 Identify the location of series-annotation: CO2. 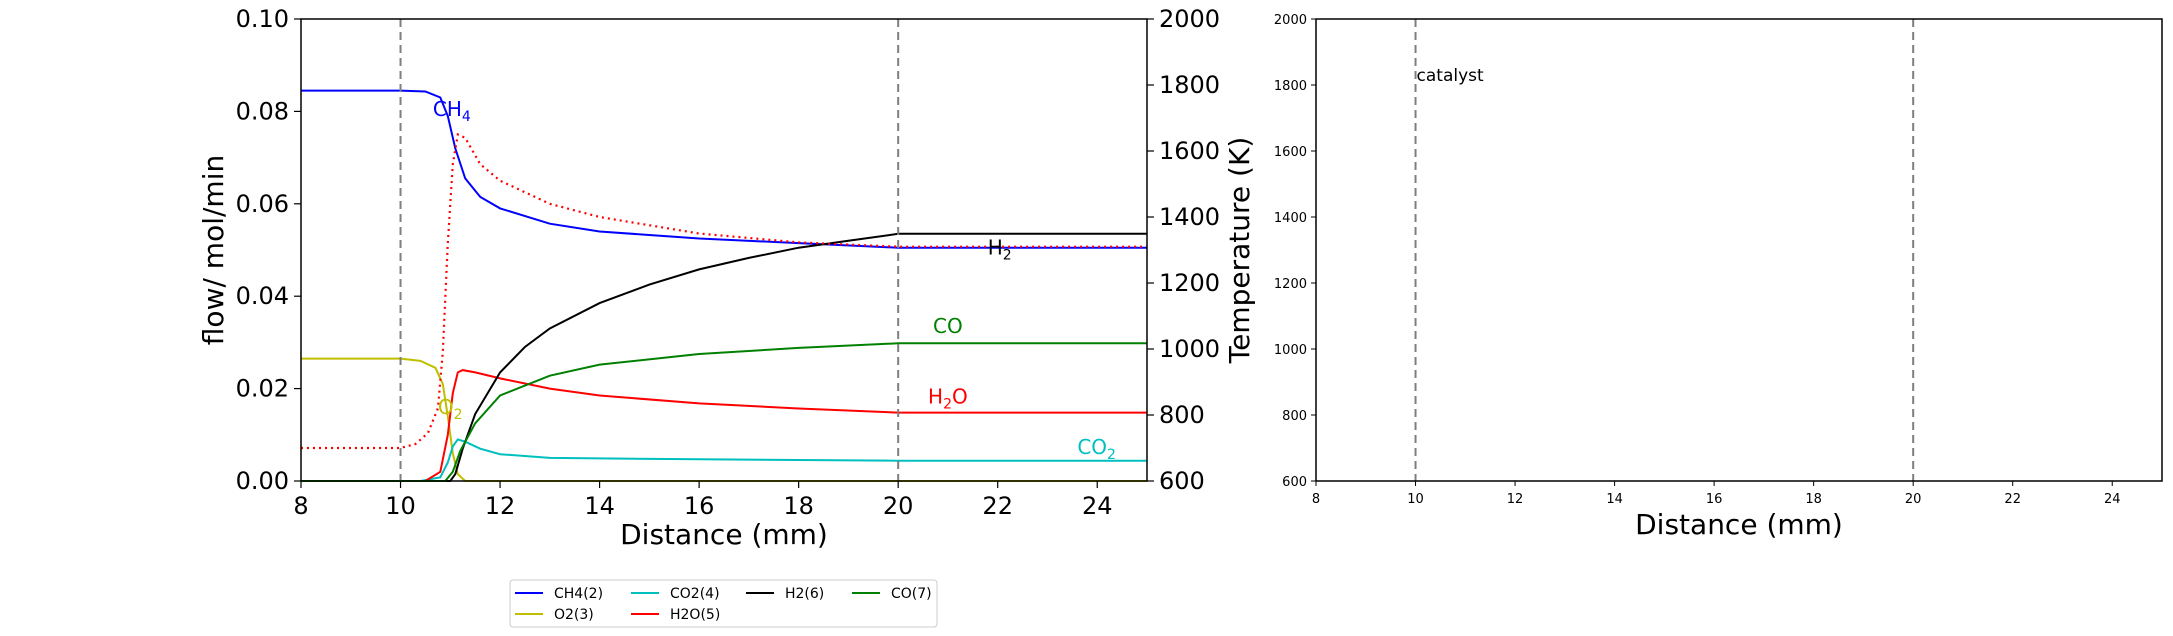
(1096, 449).